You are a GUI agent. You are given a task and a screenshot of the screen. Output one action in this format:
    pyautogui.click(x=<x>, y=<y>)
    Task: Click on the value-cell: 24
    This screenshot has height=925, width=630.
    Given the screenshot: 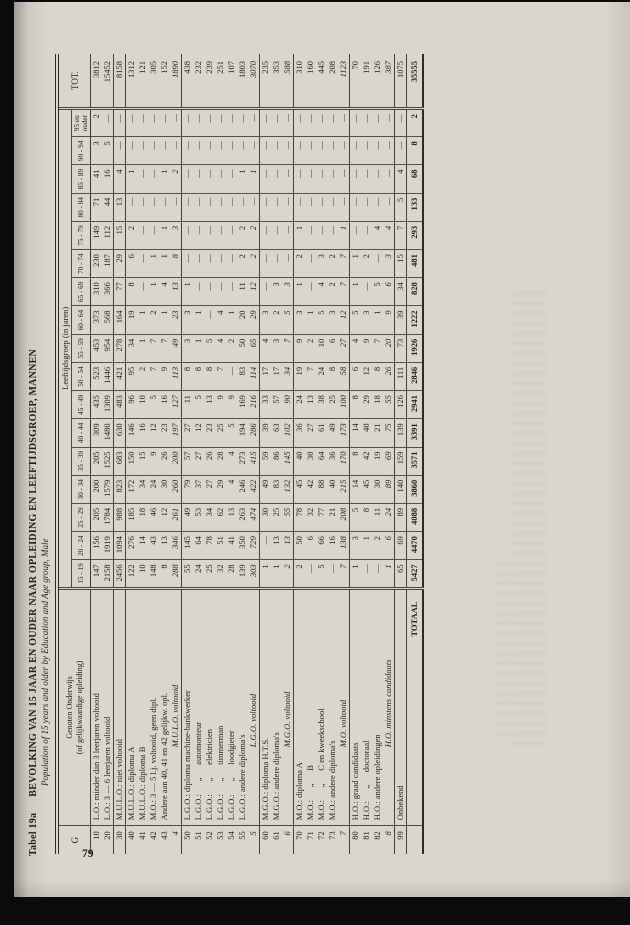 What is the action you would take?
    pyautogui.click(x=389, y=517)
    